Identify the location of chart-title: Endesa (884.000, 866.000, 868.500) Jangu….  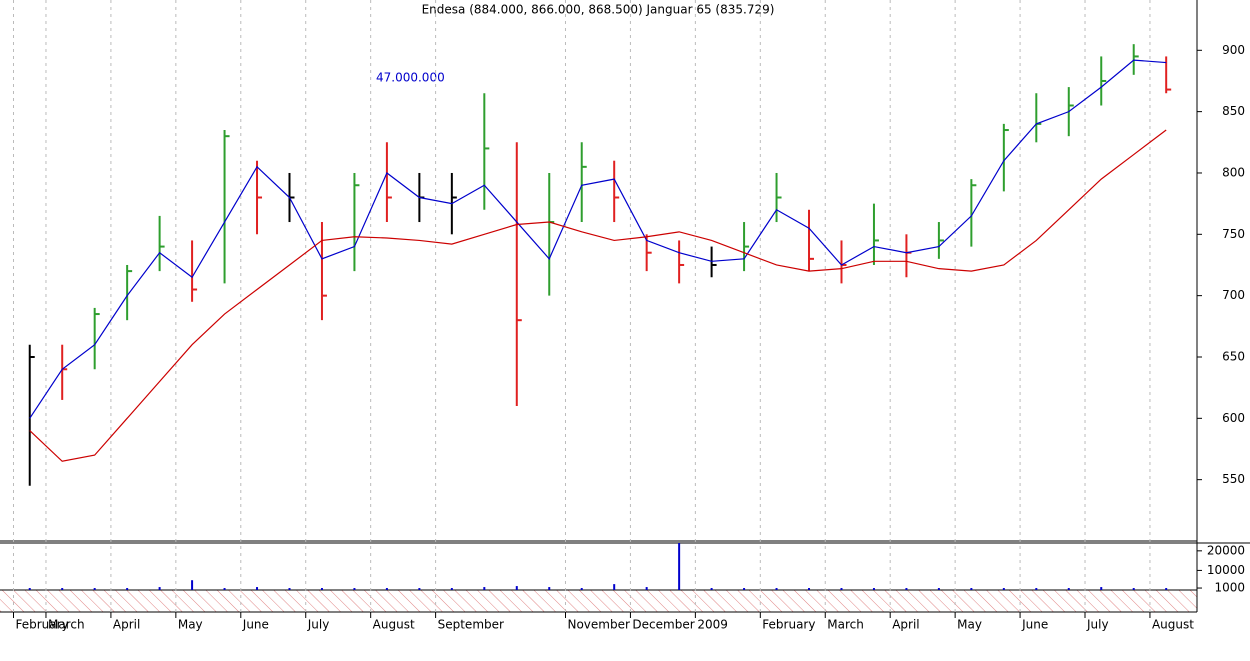
(598, 10).